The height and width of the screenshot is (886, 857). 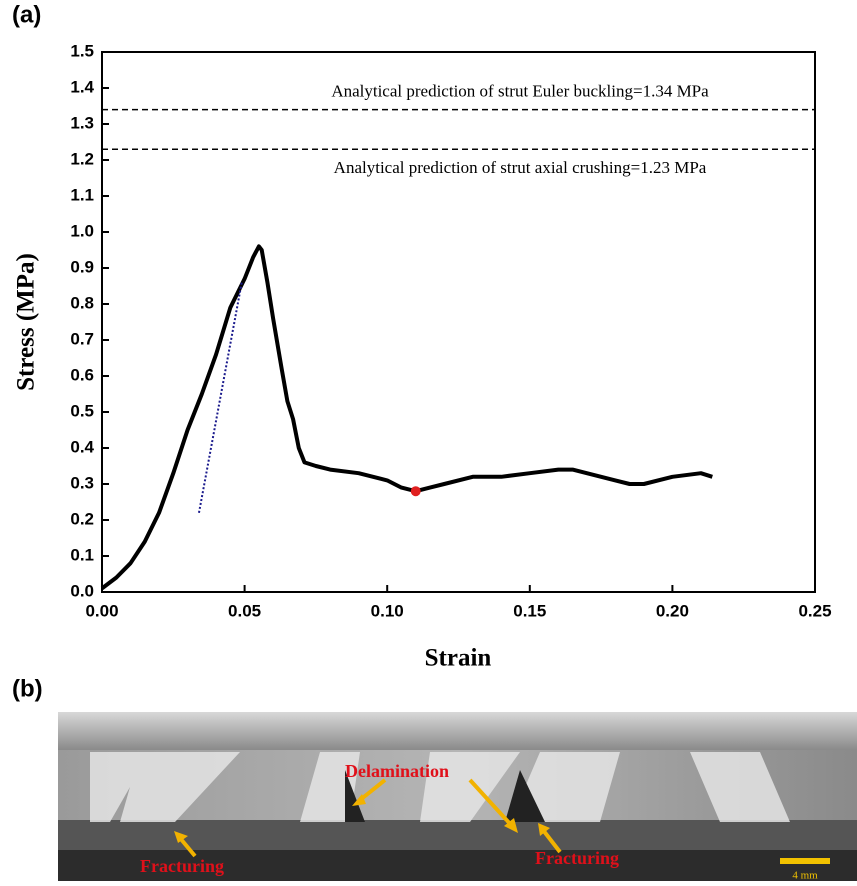 I want to click on y-tick-label: 0.6, so click(x=82, y=374).